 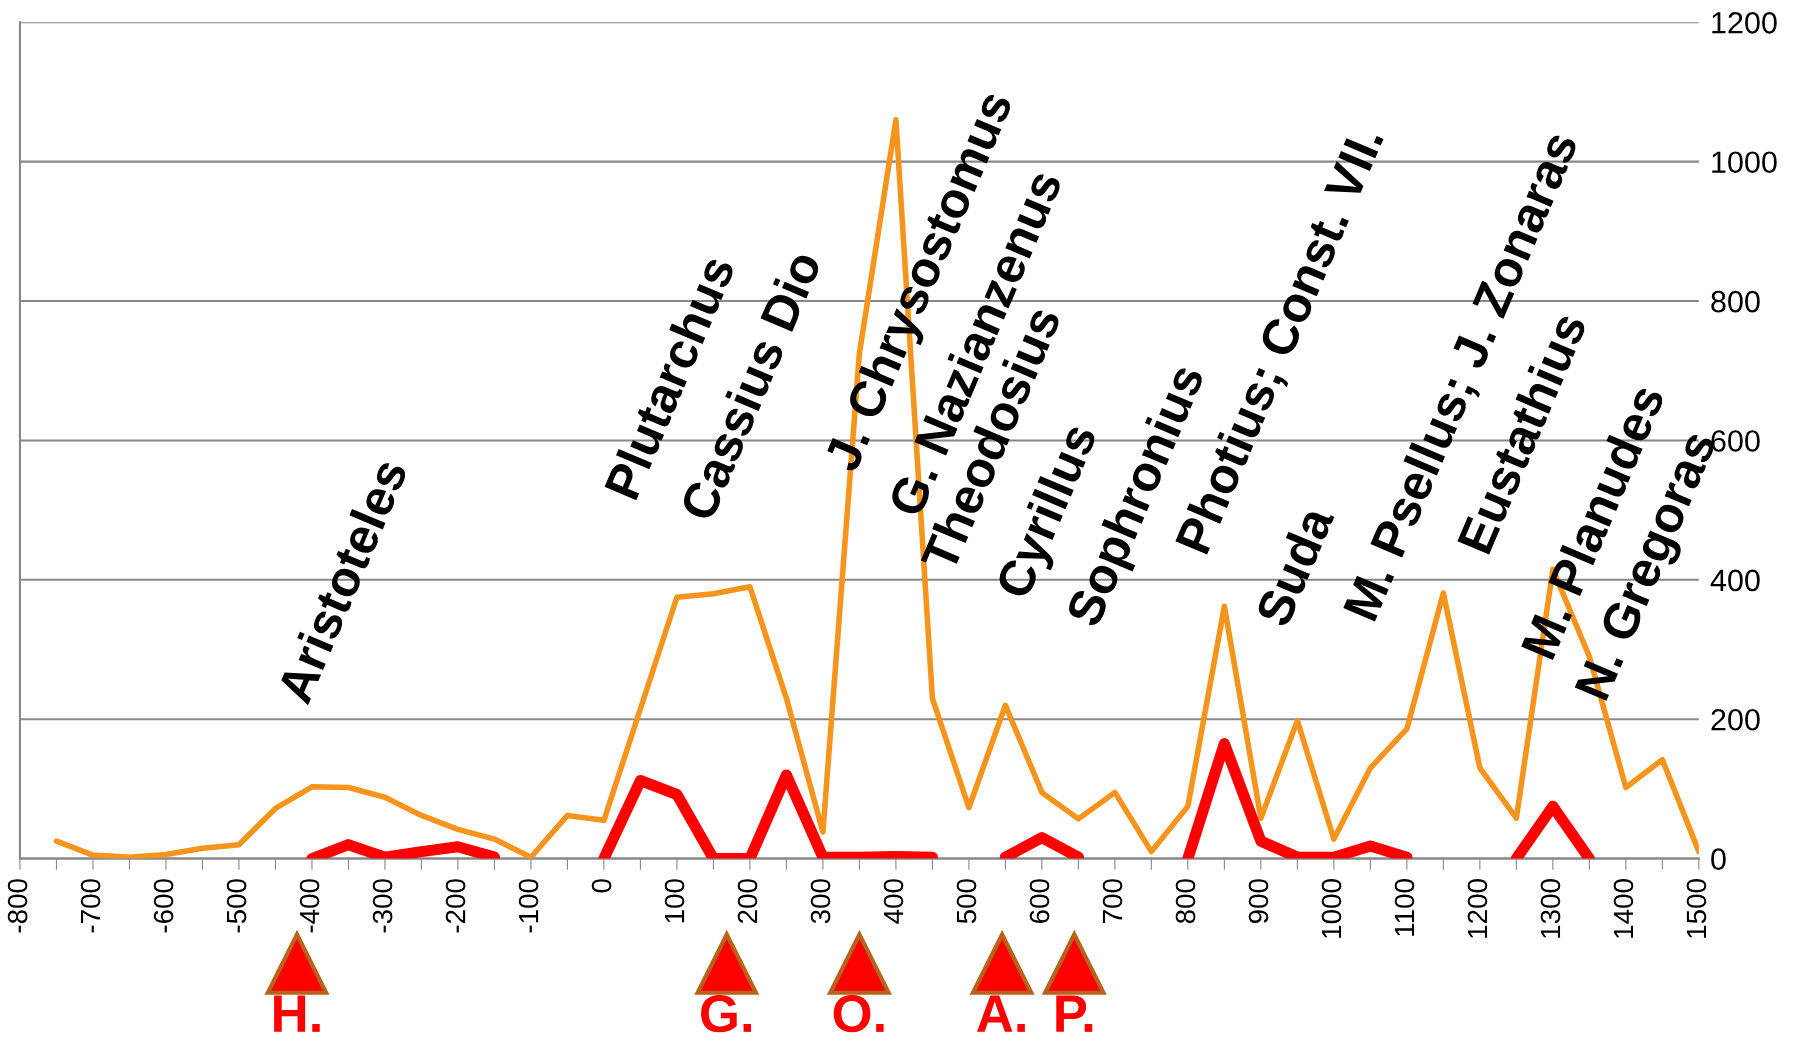 I want to click on text: O., so click(x=858, y=1013).